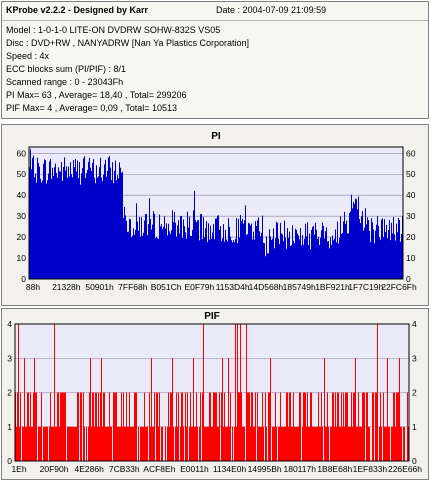  What do you see at coordinates (65, 82) in the screenshot?
I see `scanned-range-line: Scanned range : 0 - 23043Fh` at bounding box center [65, 82].